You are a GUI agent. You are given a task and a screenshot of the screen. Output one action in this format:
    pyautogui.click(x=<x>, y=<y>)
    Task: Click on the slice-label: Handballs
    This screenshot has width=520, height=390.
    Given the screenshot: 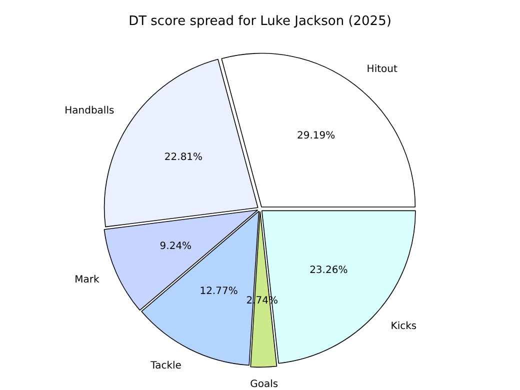 What is the action you would take?
    pyautogui.click(x=89, y=111)
    